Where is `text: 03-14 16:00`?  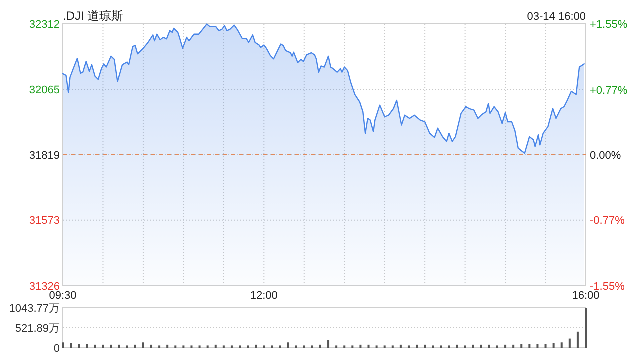 text: 03-14 16:00 is located at coordinates (556, 17).